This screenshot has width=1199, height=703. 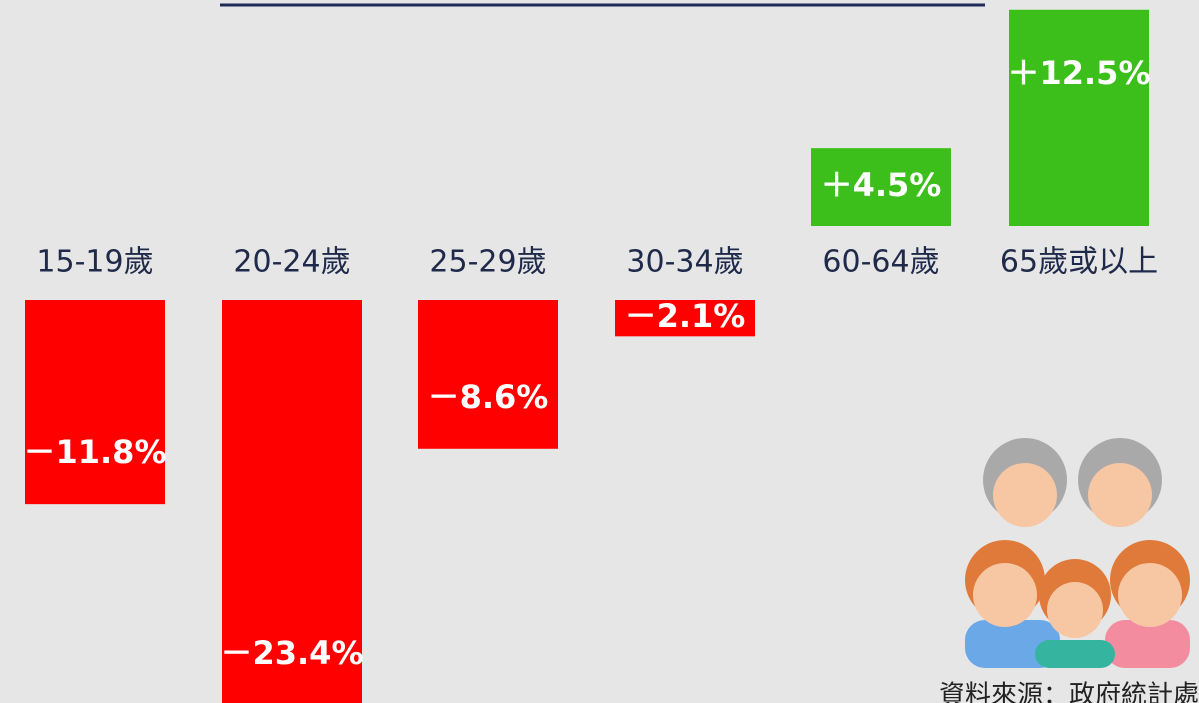 What do you see at coordinates (880, 262) in the screenshot?
I see `category-label: 60-64歲` at bounding box center [880, 262].